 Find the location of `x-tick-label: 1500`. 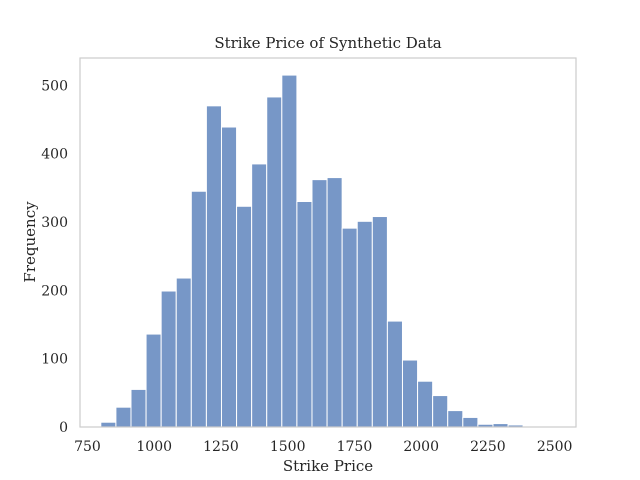

x-tick-label: 1500 is located at coordinates (288, 447).